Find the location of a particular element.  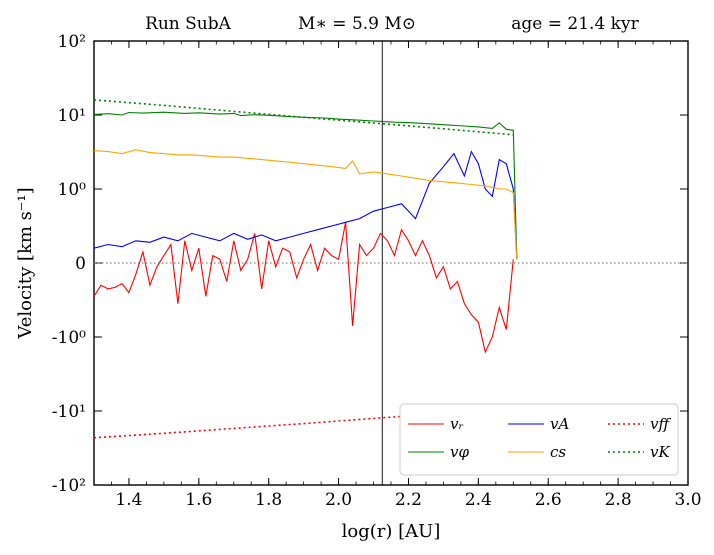

x-tick-labels: 1.4 1.6 1.8 2.0 2.2 2.4 2.6 2.8 3.0 is located at coordinates (408, 500).